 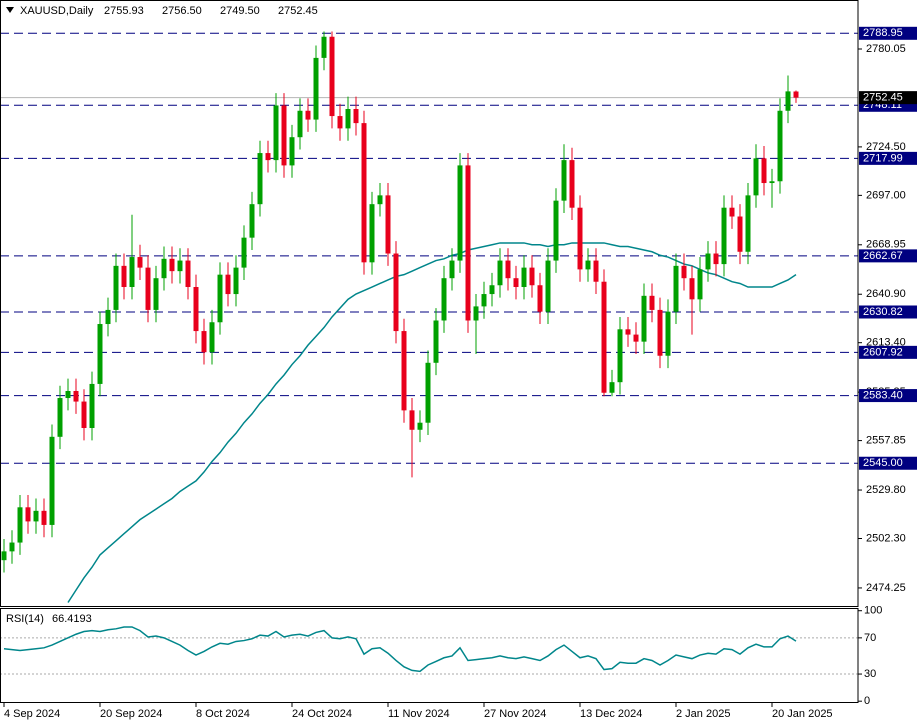 What do you see at coordinates (886, 195) in the screenshot?
I see `y-tick-label: 2697.00` at bounding box center [886, 195].